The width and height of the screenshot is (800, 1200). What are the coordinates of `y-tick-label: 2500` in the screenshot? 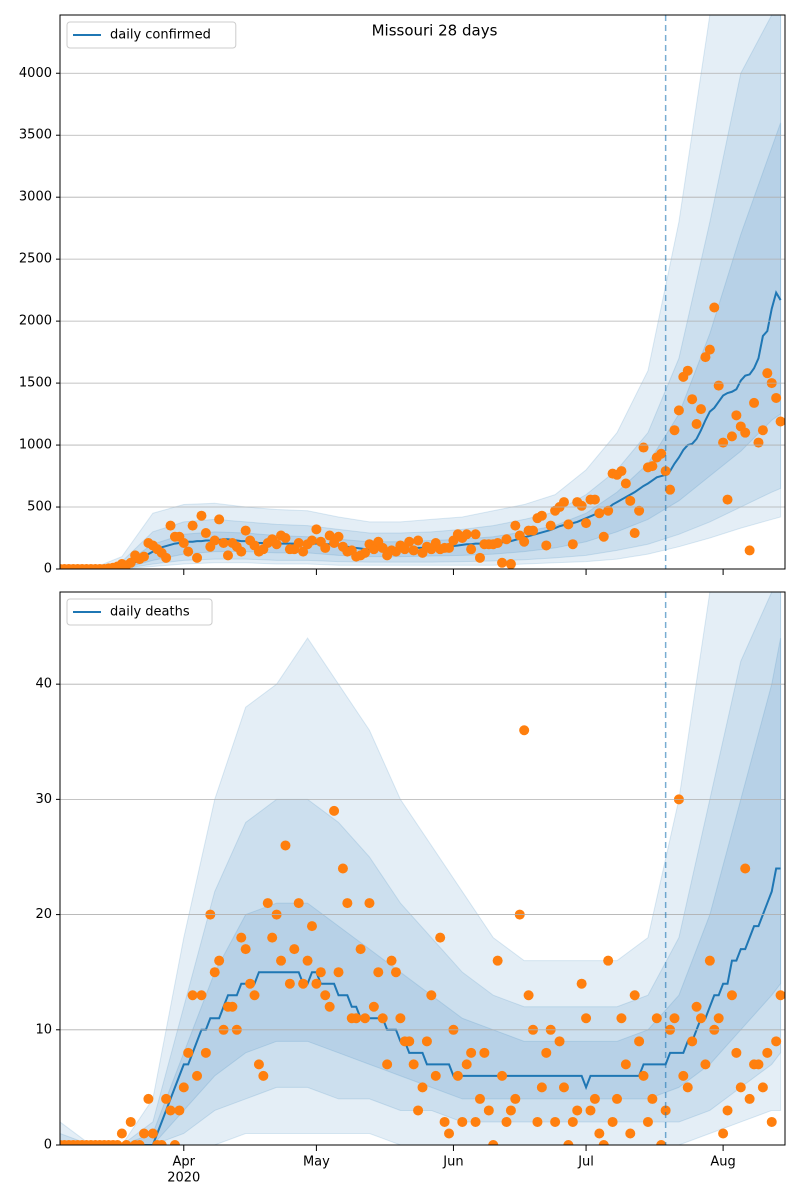 It's located at (35, 259).